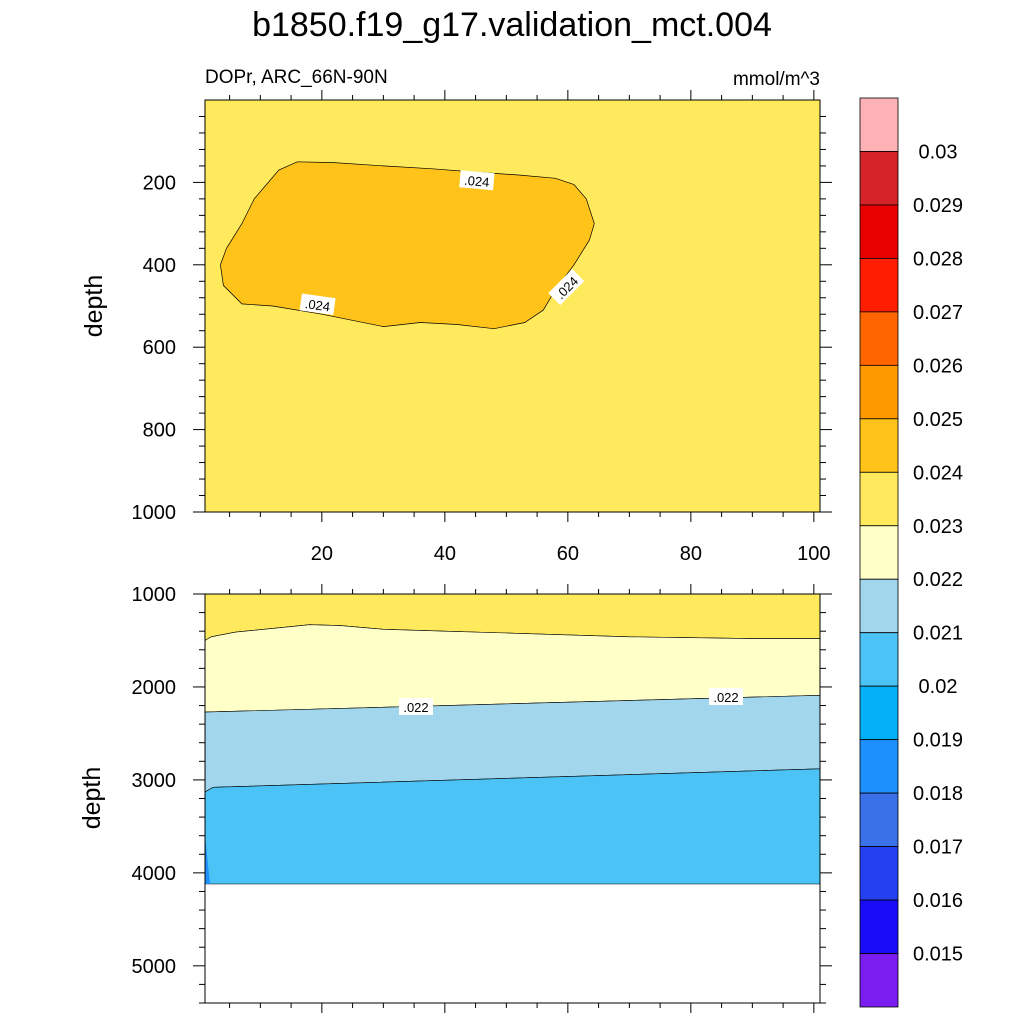 The width and height of the screenshot is (1024, 1024). I want to click on colorbar-label: 0.026, so click(938, 366).